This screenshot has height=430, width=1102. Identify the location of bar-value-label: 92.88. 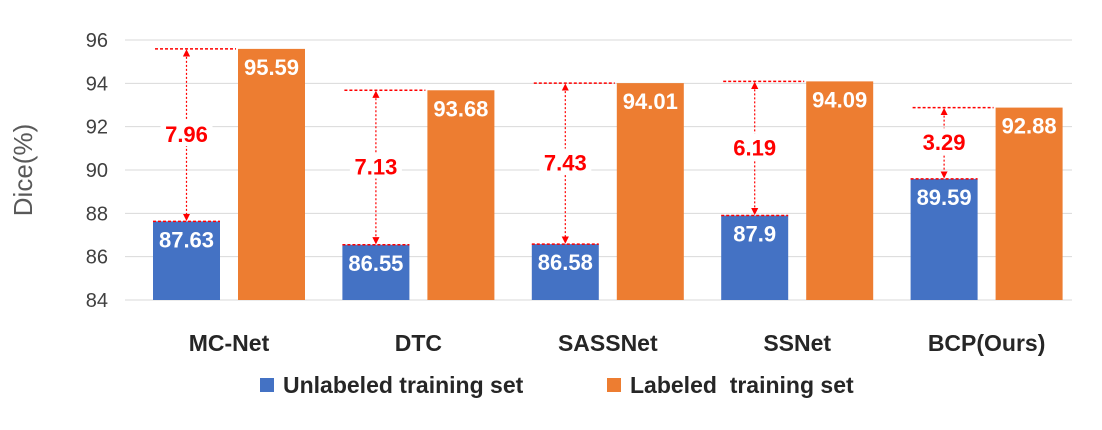
(1029, 126).